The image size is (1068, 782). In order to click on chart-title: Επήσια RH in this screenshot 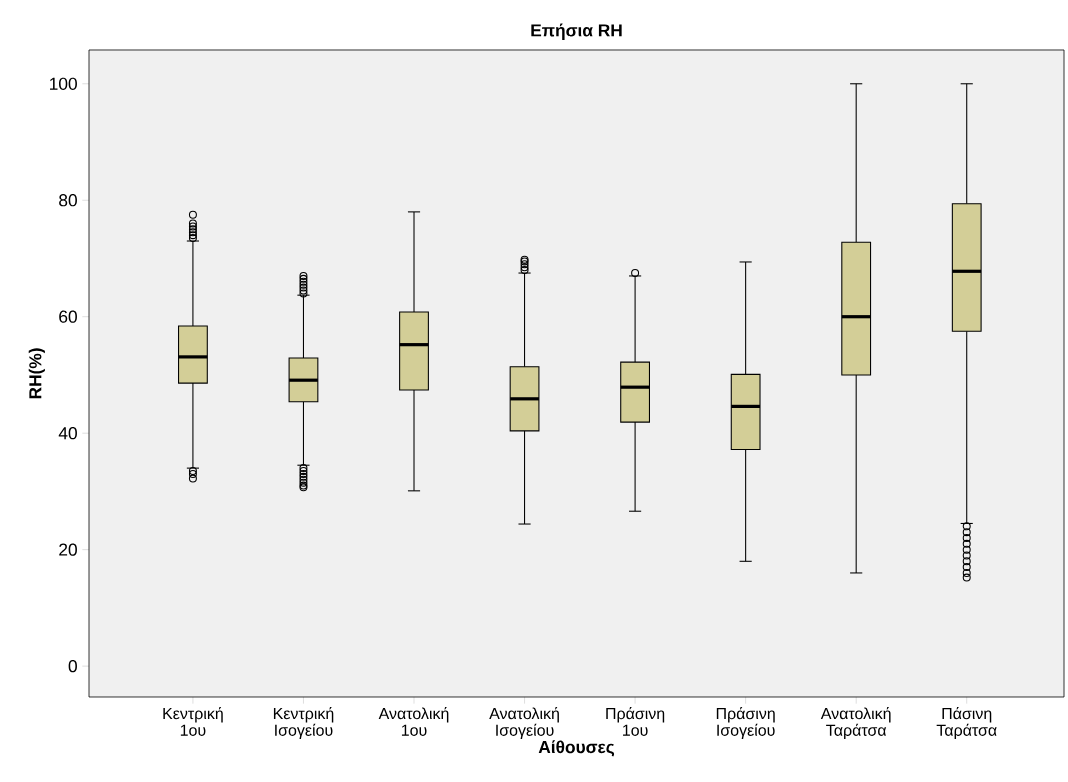, I will do `click(576, 31)`.